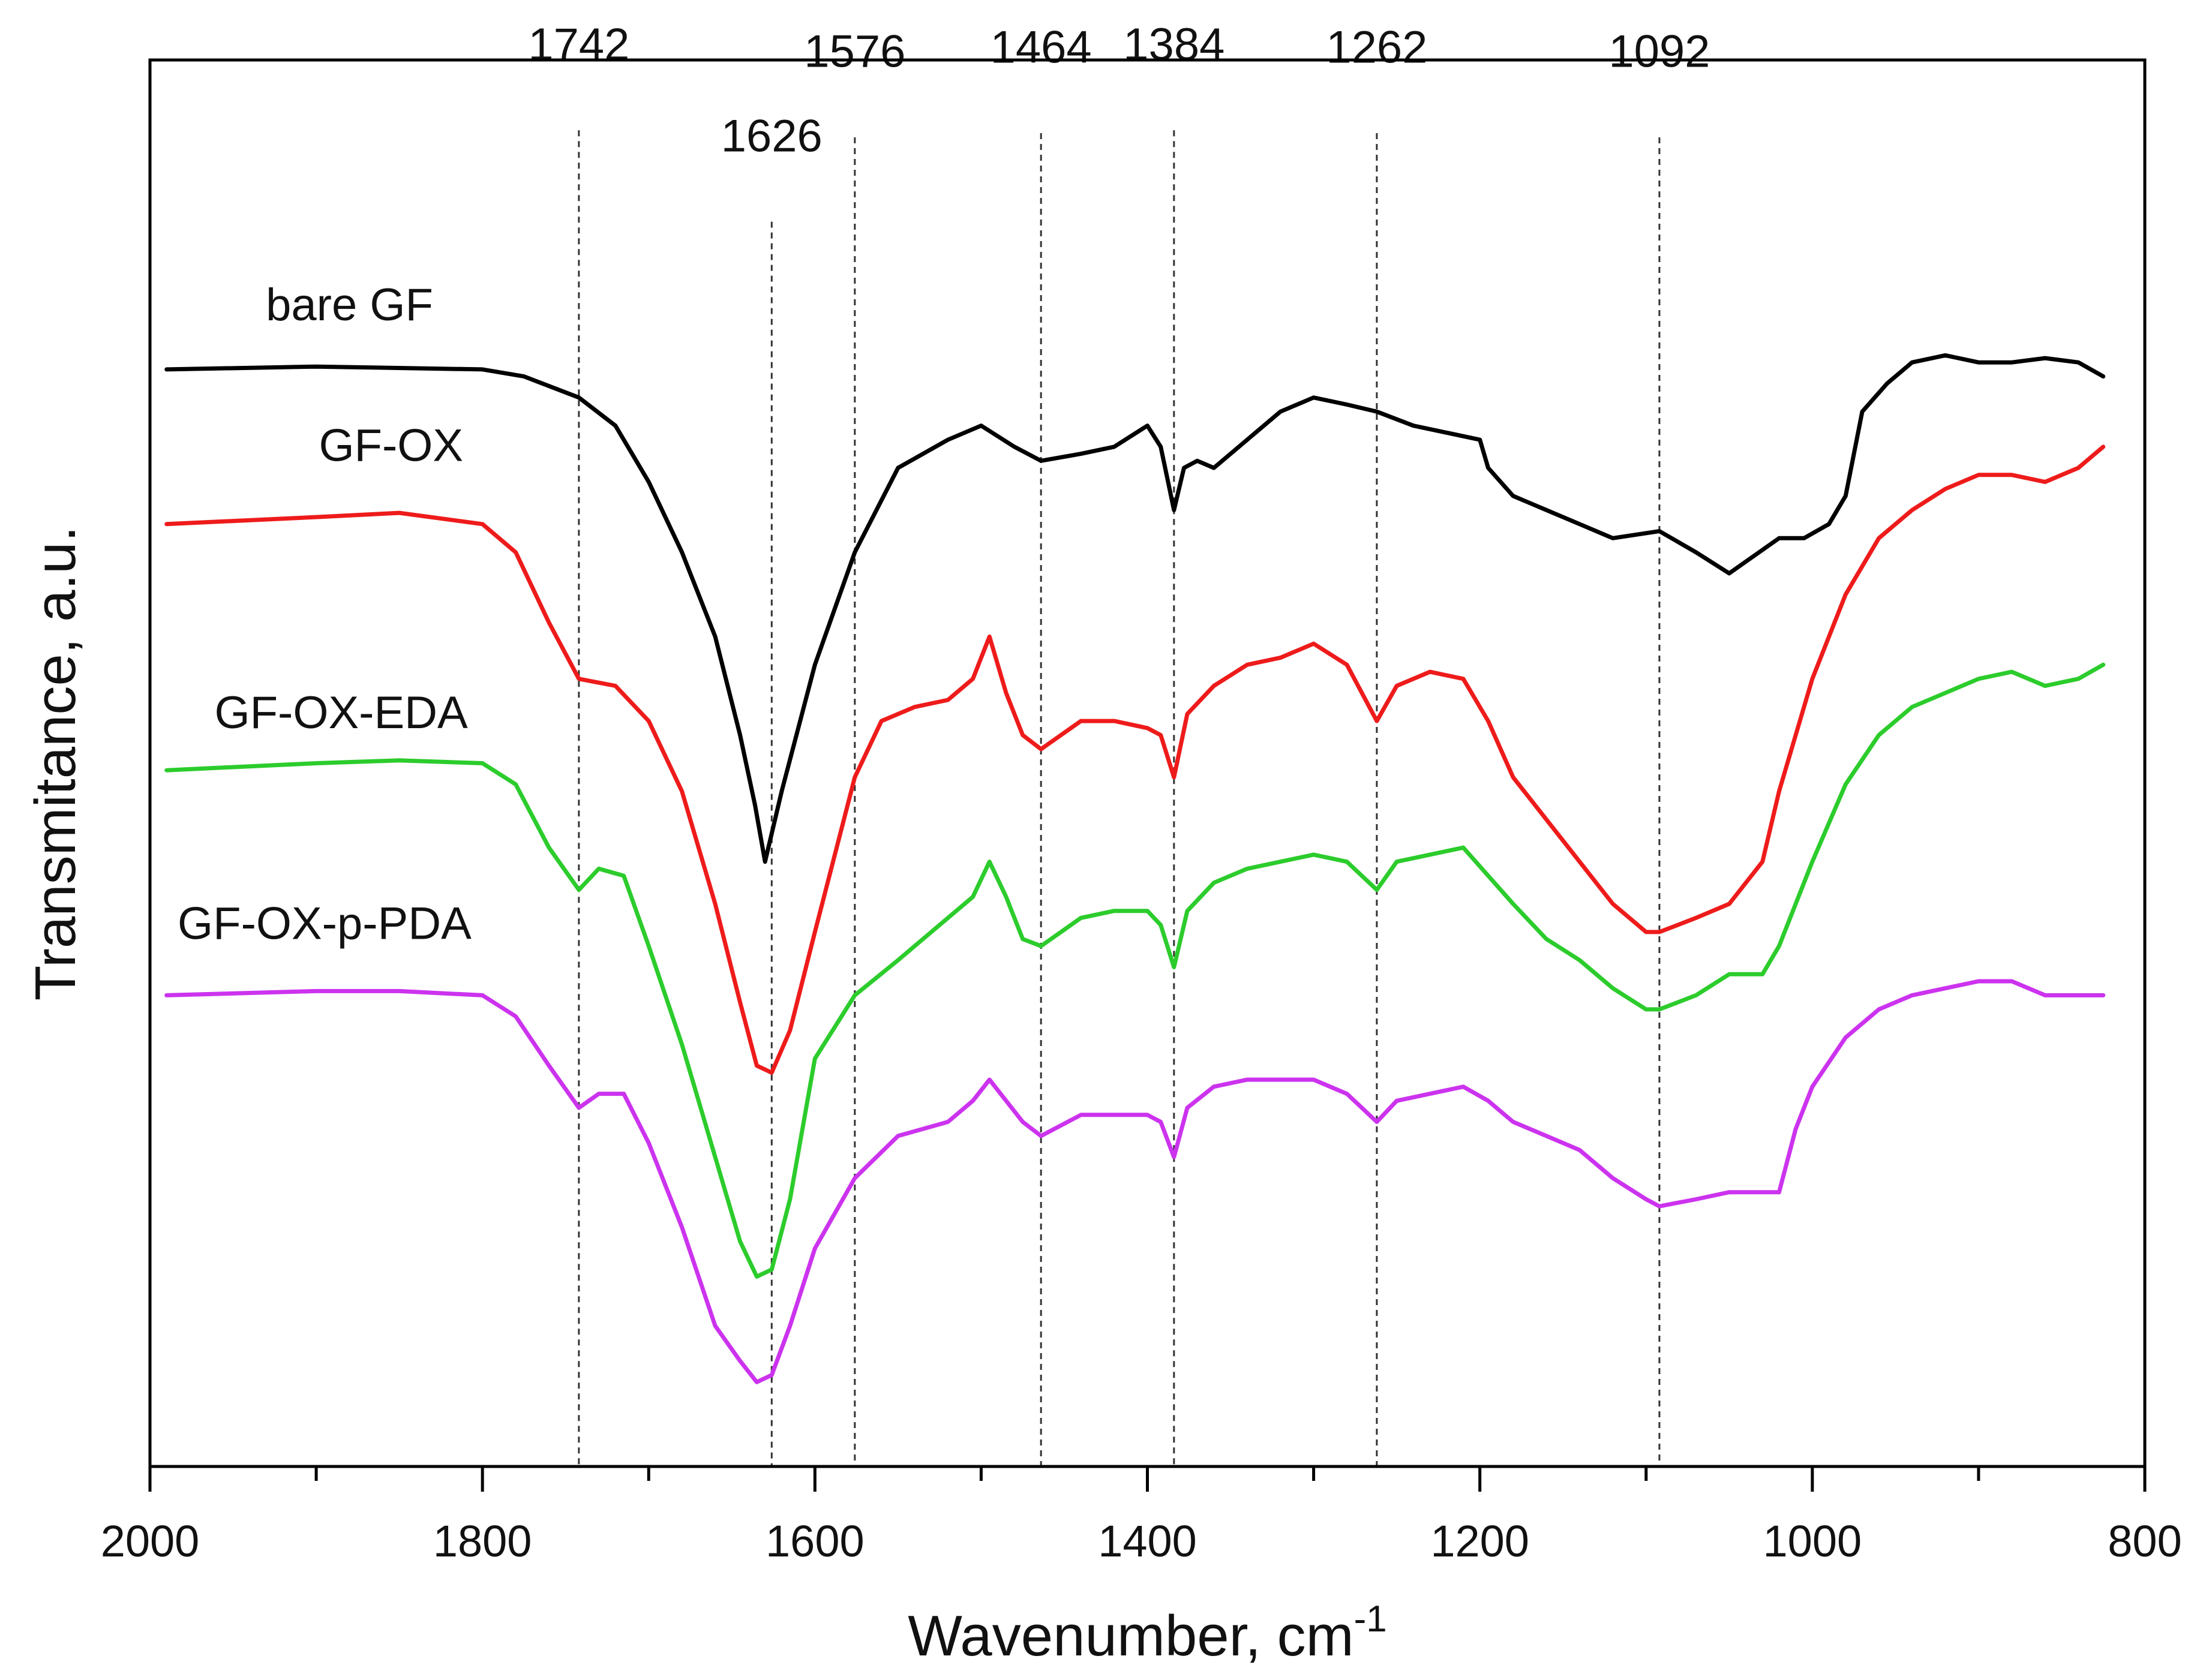 The image size is (2212, 1680). What do you see at coordinates (325, 924) in the screenshot?
I see `series-label: GF-OX-p-PDA` at bounding box center [325, 924].